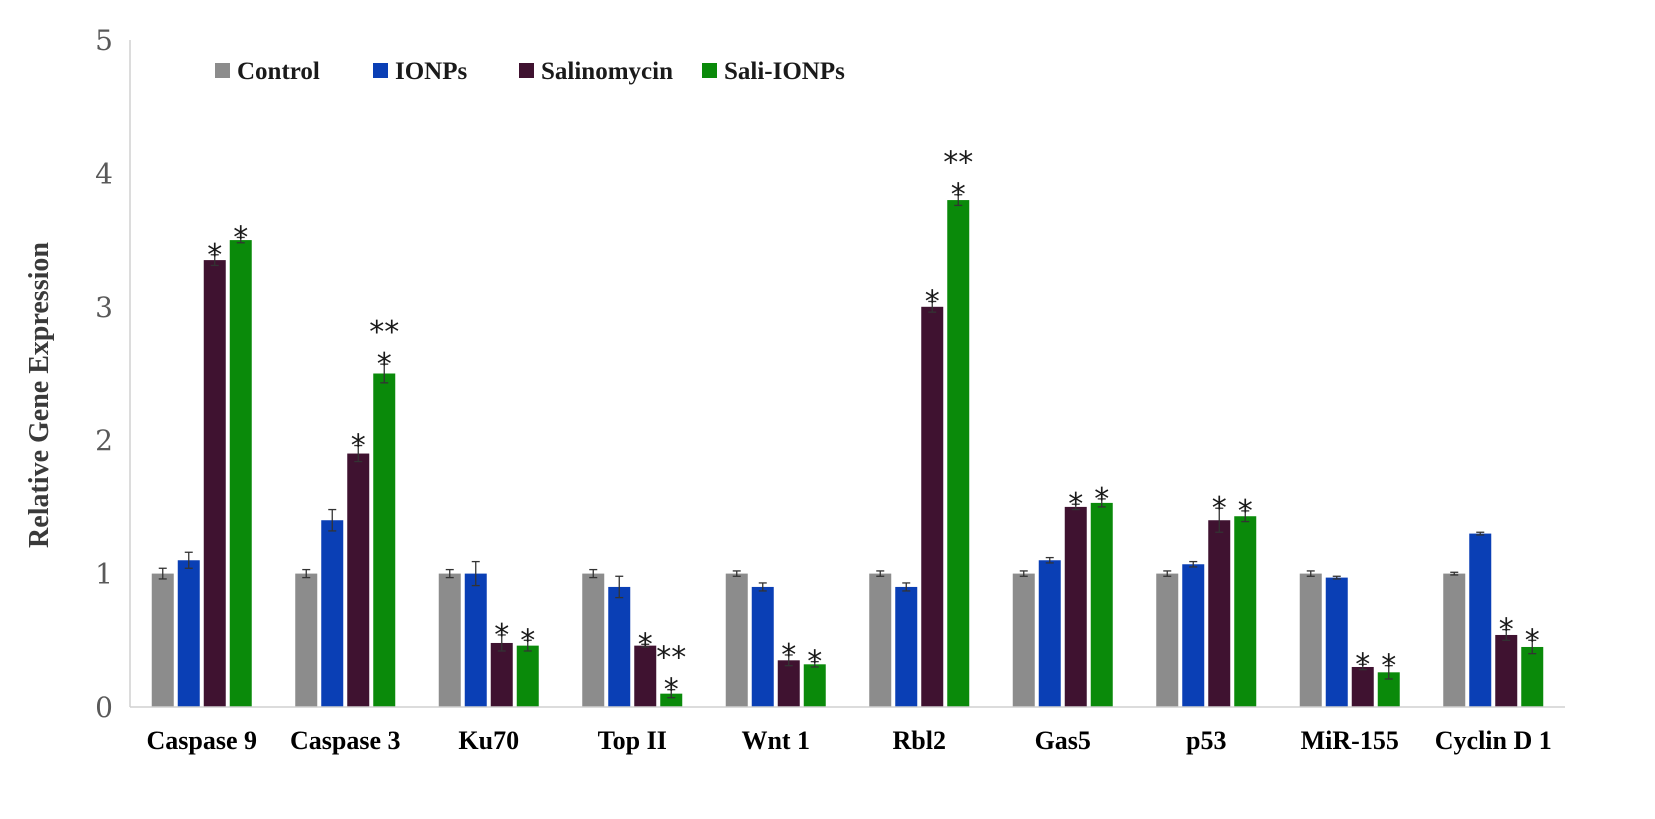 The image size is (1655, 819). I want to click on x-tick-label: Caspase 9, so click(201, 740).